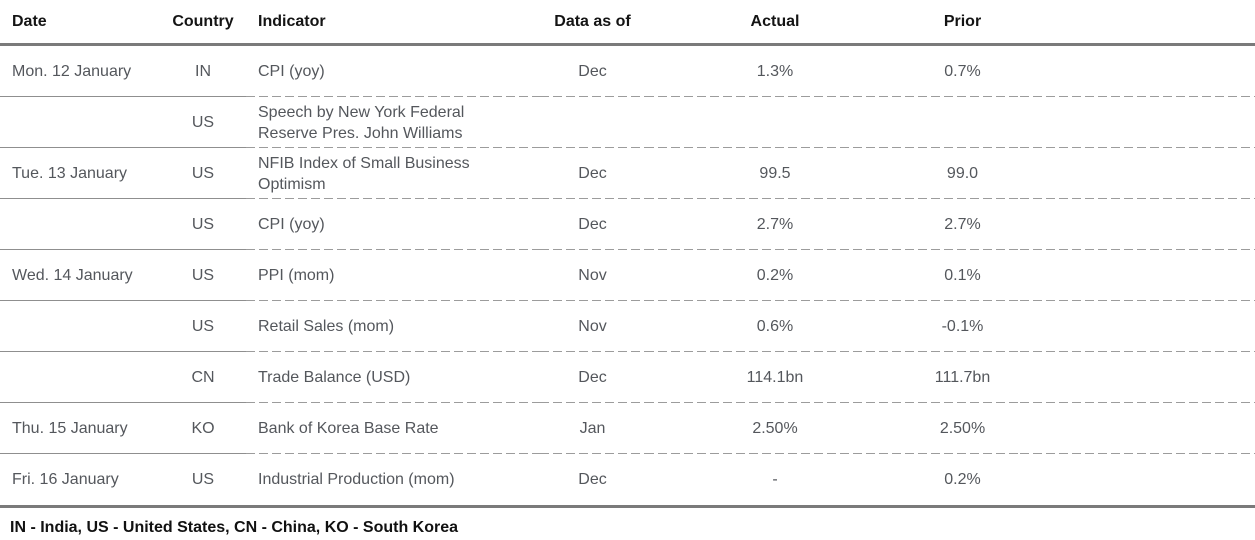 This screenshot has width=1255, height=540. Describe the element at coordinates (364, 173) in the screenshot. I see `indicator-text: NFIB Index of Small Business Optimism` at that location.